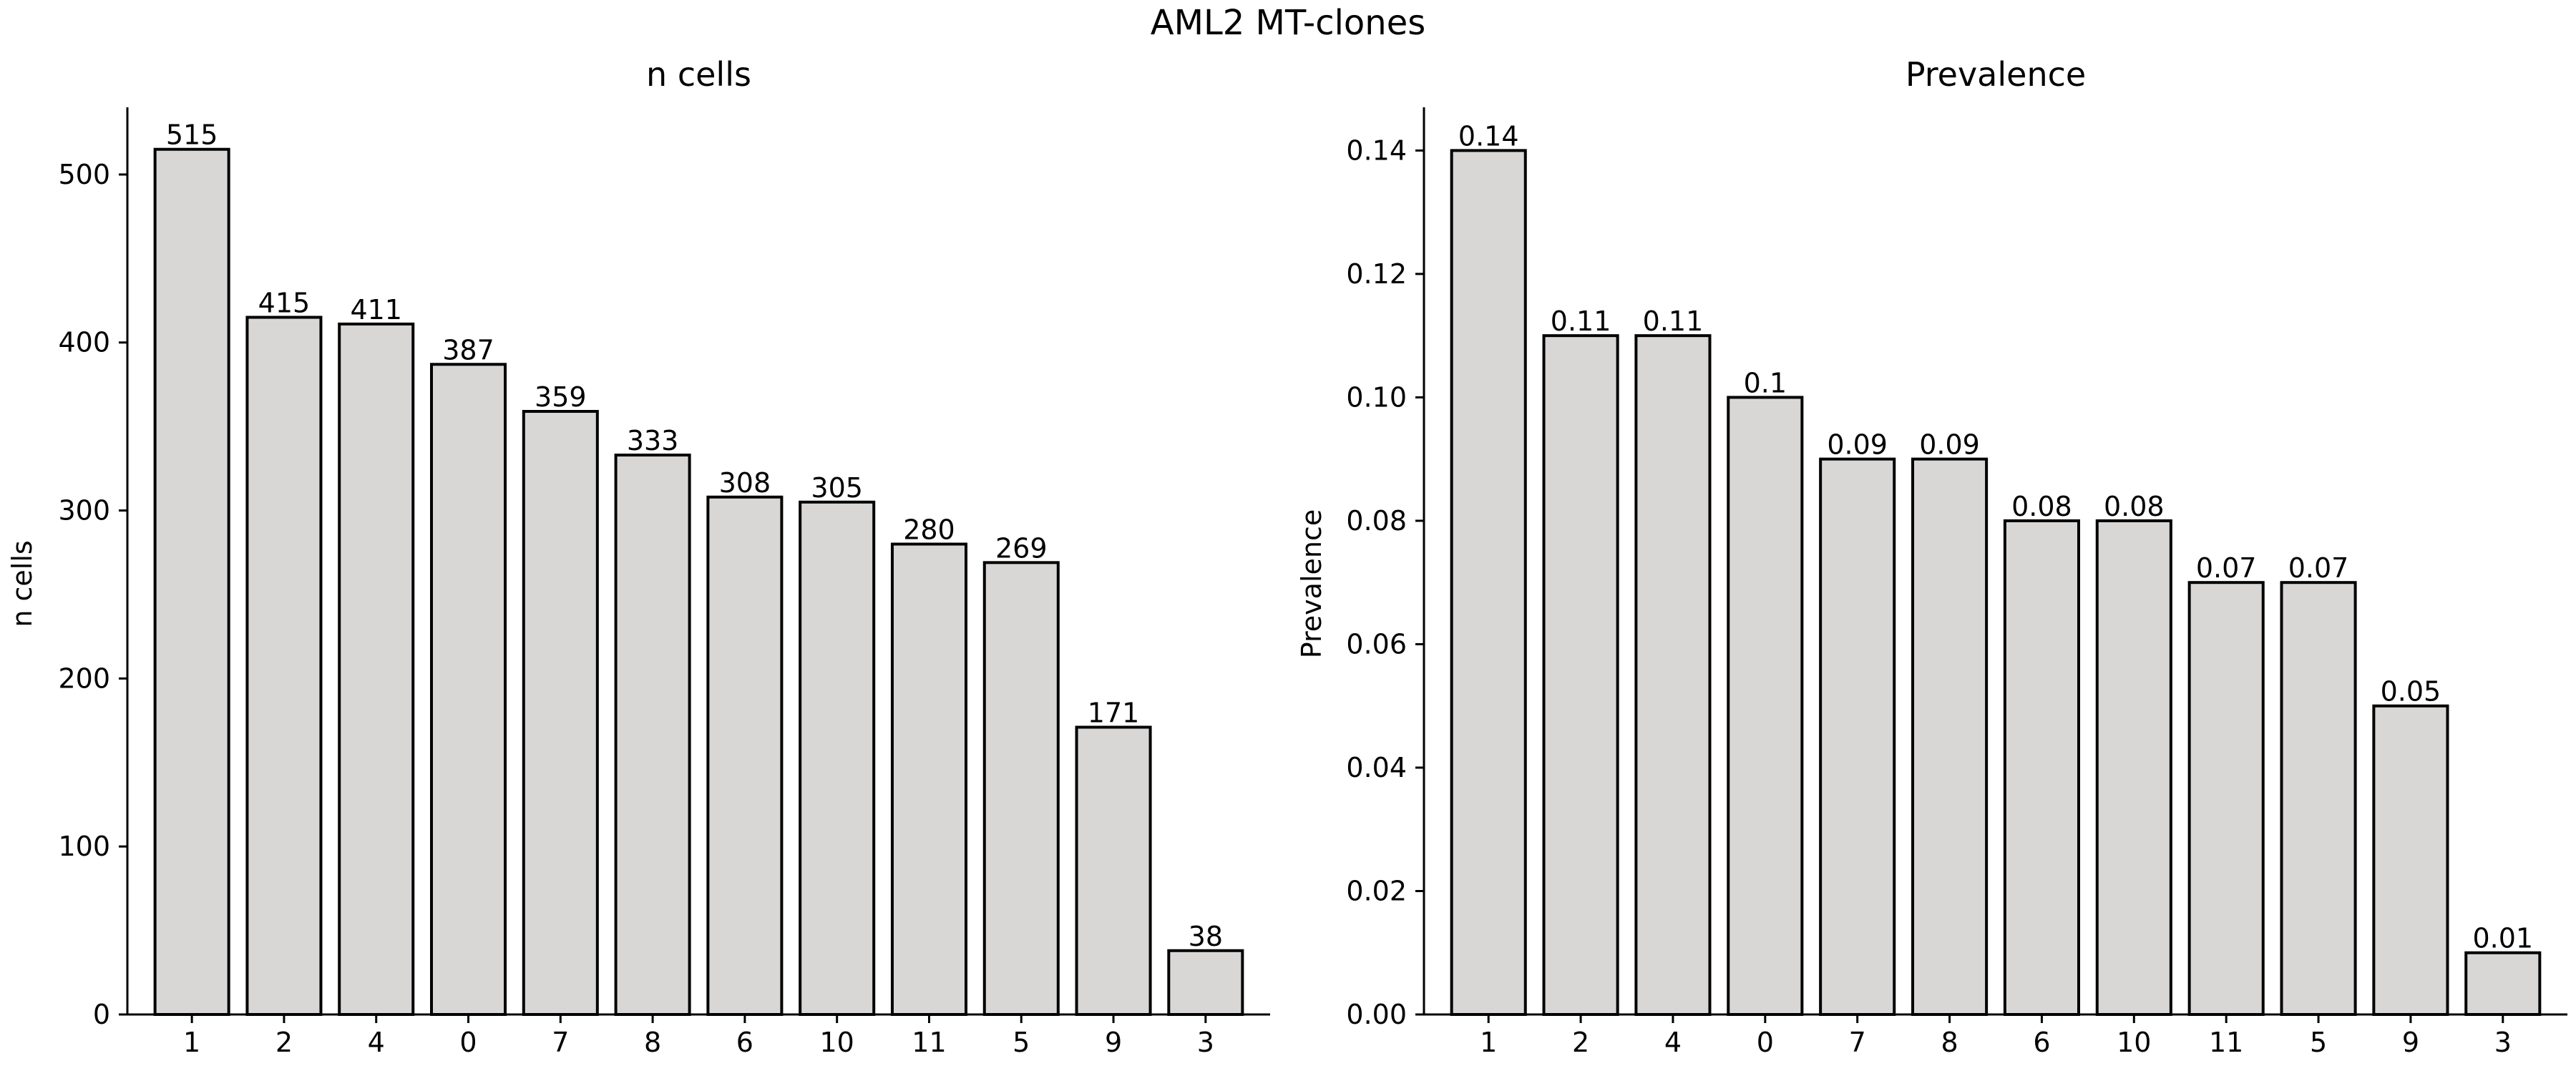 This screenshot has height=1076, width=2576. Describe the element at coordinates (101, 1014) in the screenshot. I see `n-cells-y-tick-label: 0` at that location.